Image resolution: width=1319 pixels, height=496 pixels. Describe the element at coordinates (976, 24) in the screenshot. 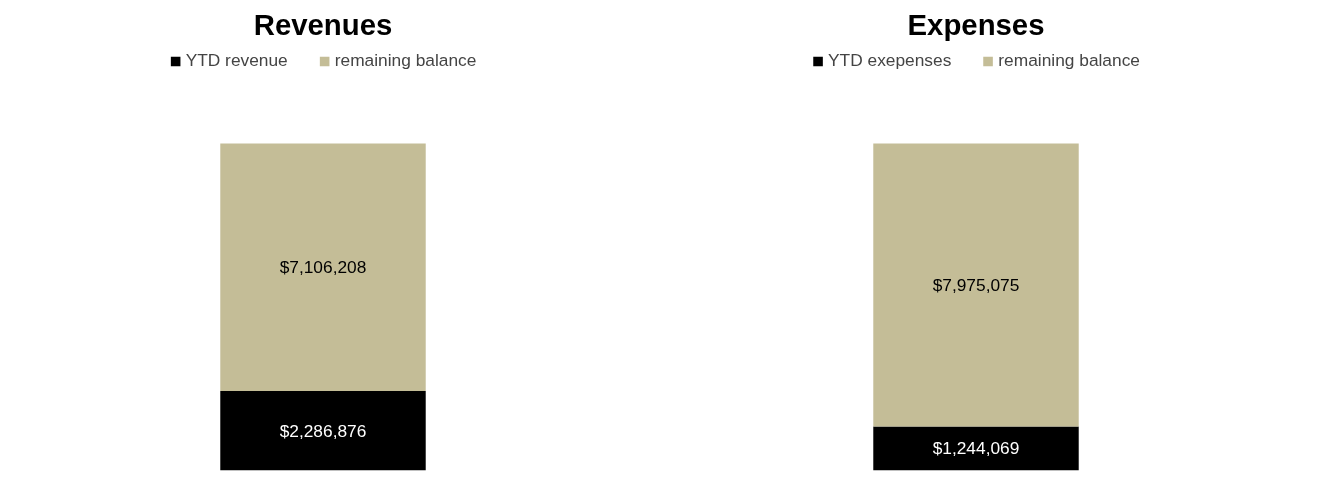

I see `chart-title: Expenses` at that location.